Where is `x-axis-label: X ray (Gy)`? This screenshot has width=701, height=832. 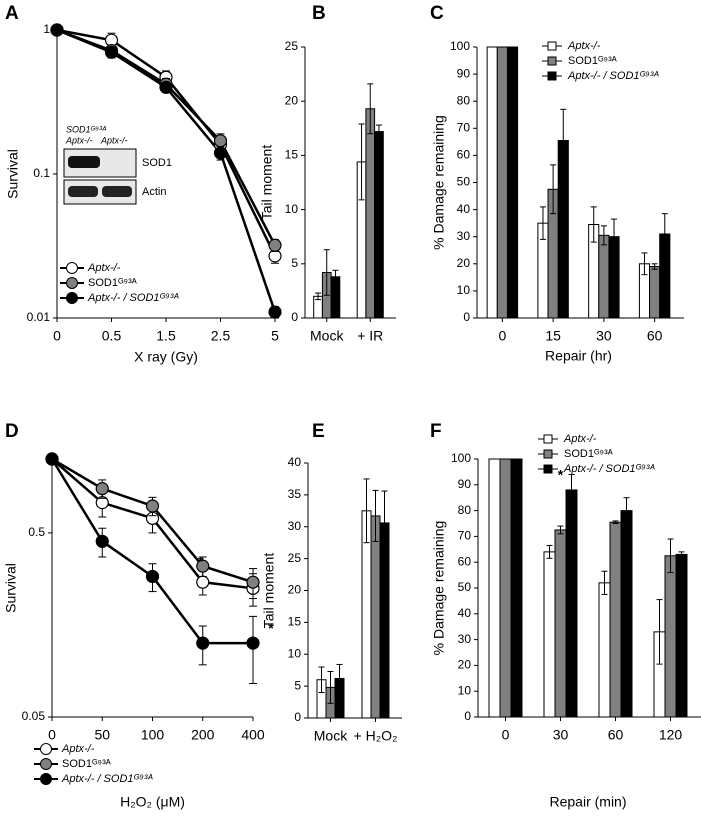
x-axis-label: X ray (Gy) is located at coordinates (166, 357).